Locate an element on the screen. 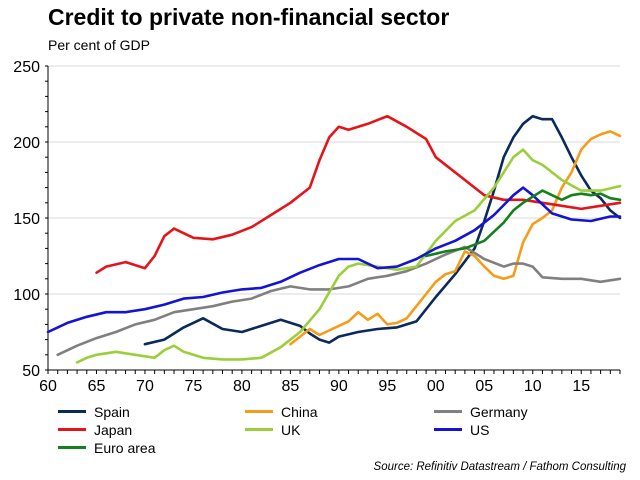  legend-item-germany: Germany is located at coordinates (481, 413).